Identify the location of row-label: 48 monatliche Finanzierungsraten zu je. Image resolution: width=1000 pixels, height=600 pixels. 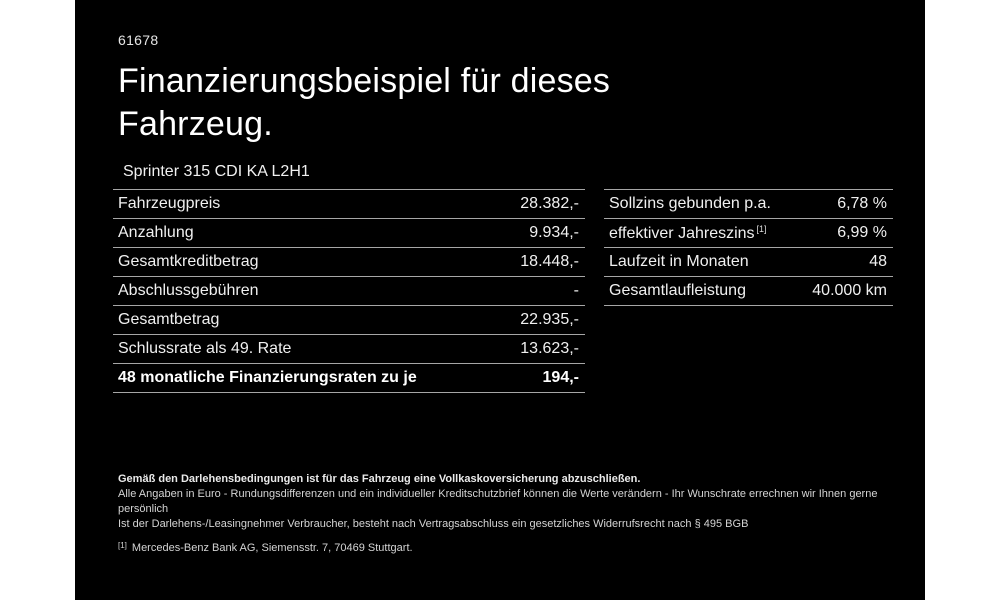
(267, 377).